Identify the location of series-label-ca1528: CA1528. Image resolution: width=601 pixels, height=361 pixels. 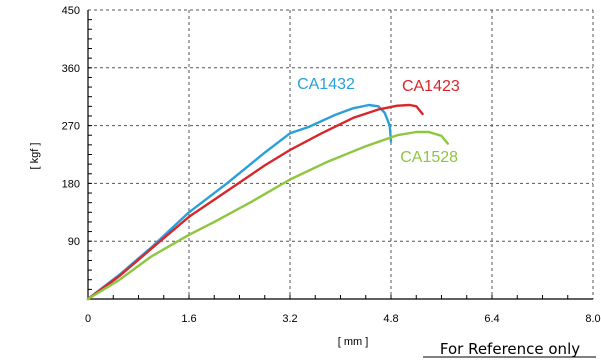
(429, 157).